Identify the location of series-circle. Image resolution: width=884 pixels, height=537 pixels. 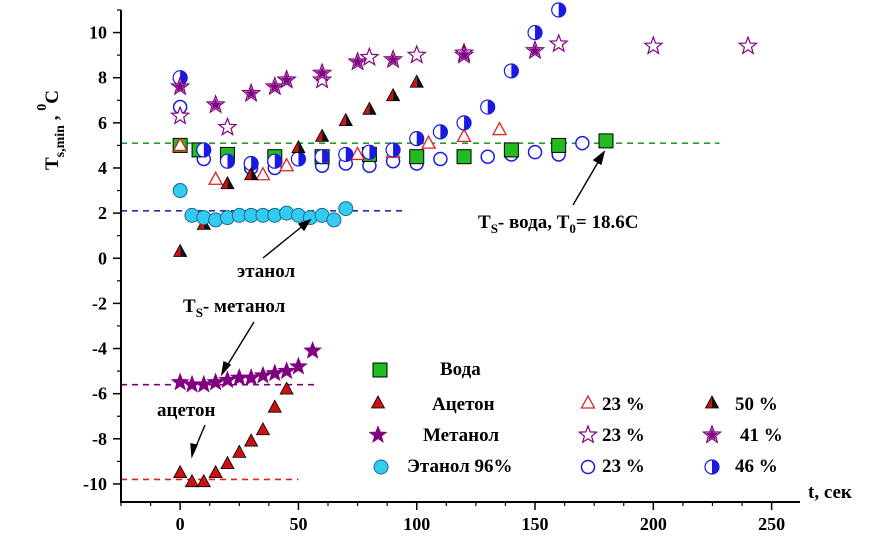
(263, 205).